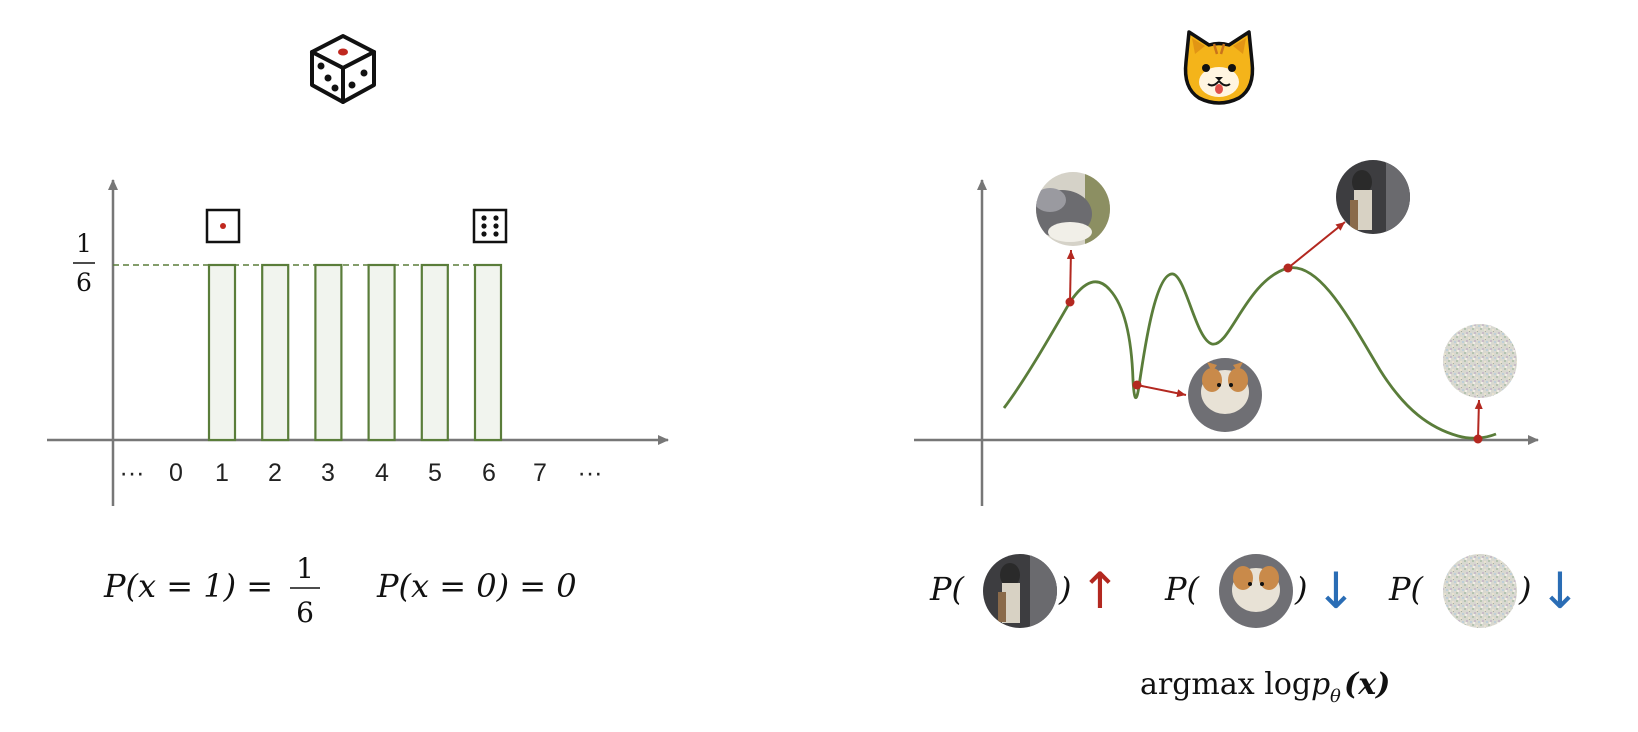 This screenshot has height=732, width=1638. Describe the element at coordinates (355, 352) in the screenshot. I see `bar-group` at that location.